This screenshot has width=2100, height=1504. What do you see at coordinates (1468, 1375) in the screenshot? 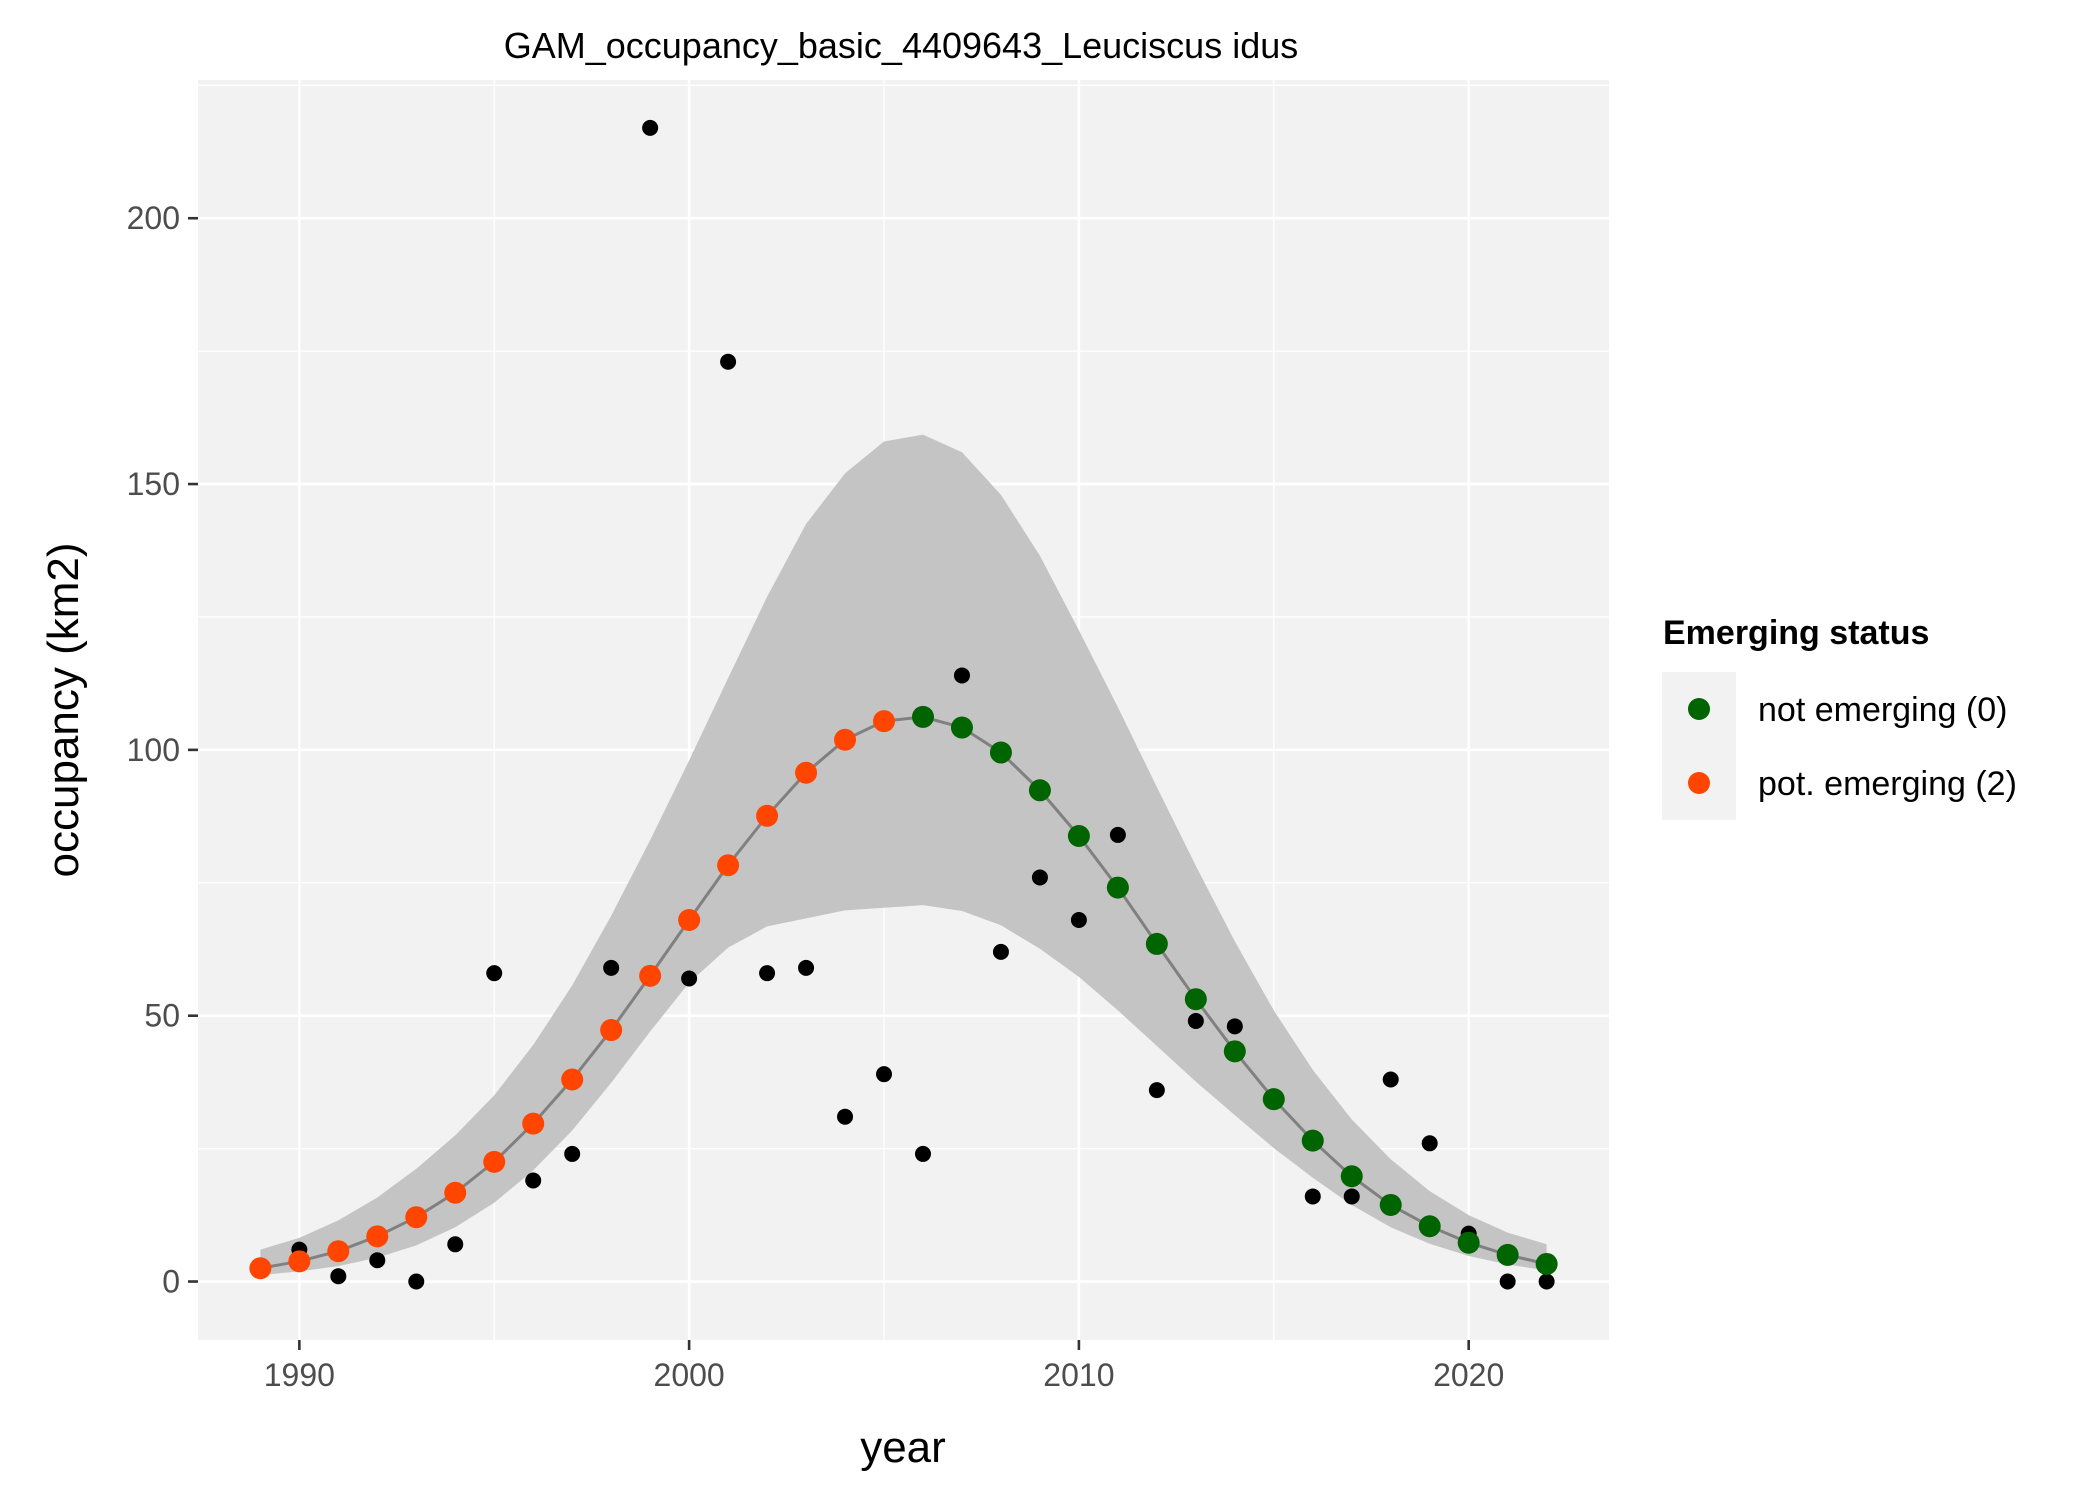
I see `x-tick-label: 2020` at bounding box center [1468, 1375].